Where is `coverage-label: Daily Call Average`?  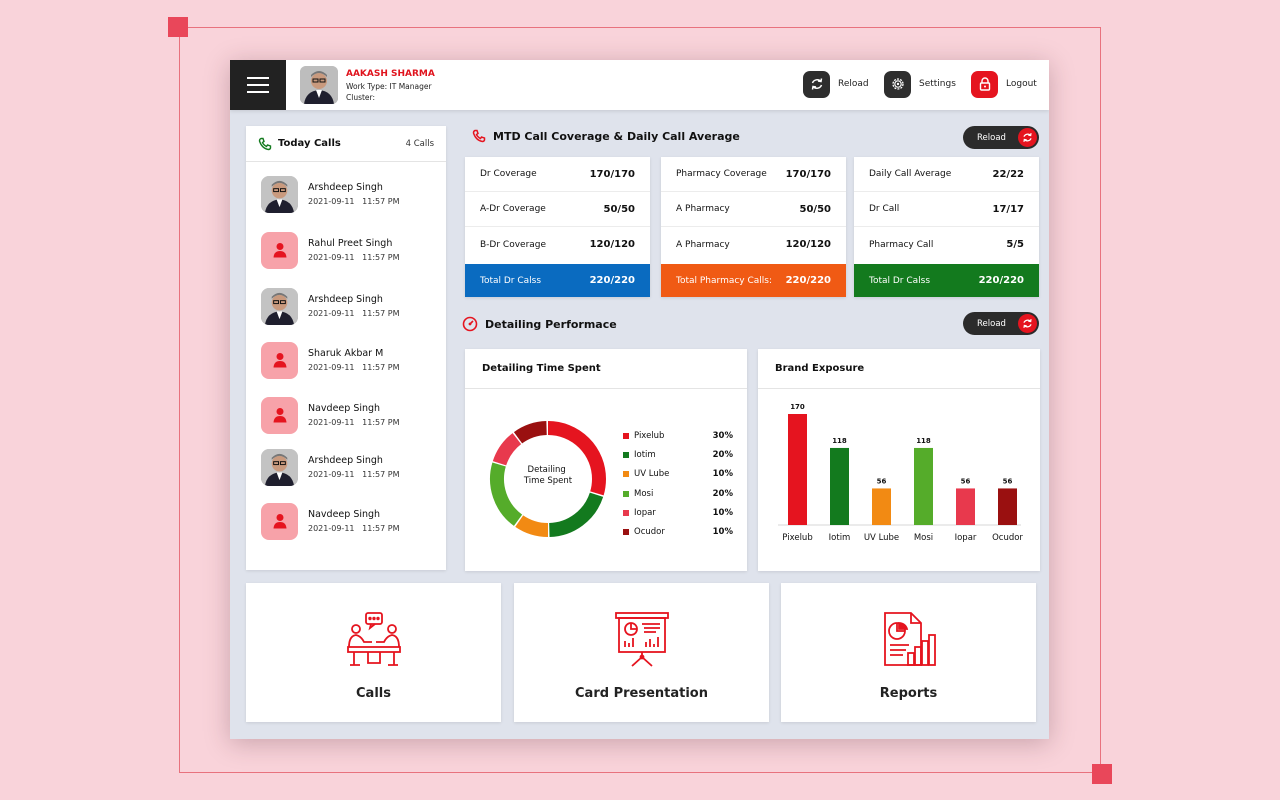
coverage-label: Daily Call Average is located at coordinates (910, 174).